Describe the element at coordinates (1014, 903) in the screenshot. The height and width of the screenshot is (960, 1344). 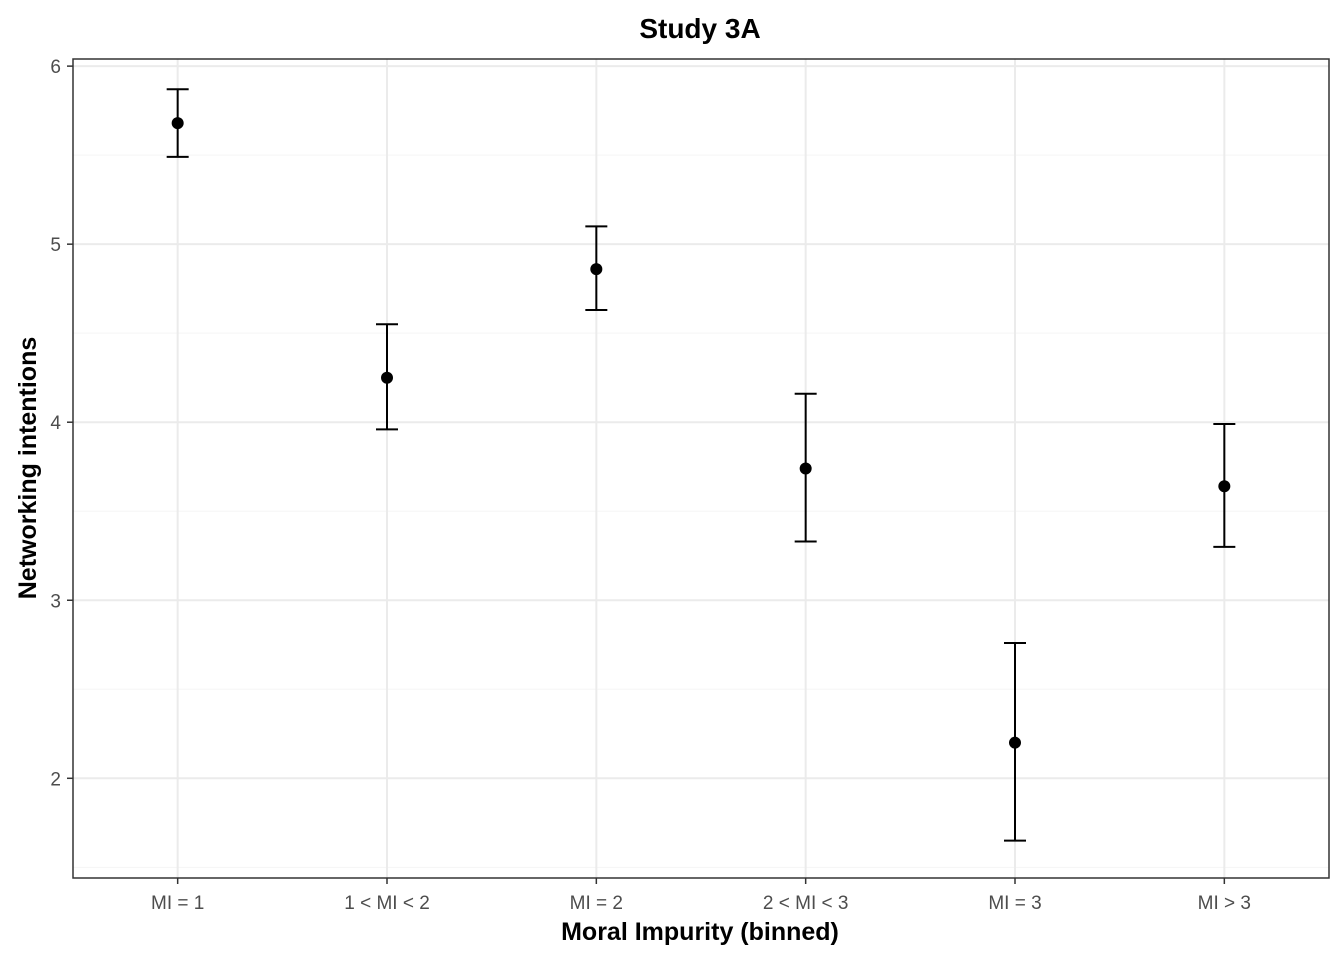
I see `x-tick-label: MI = 3` at that location.